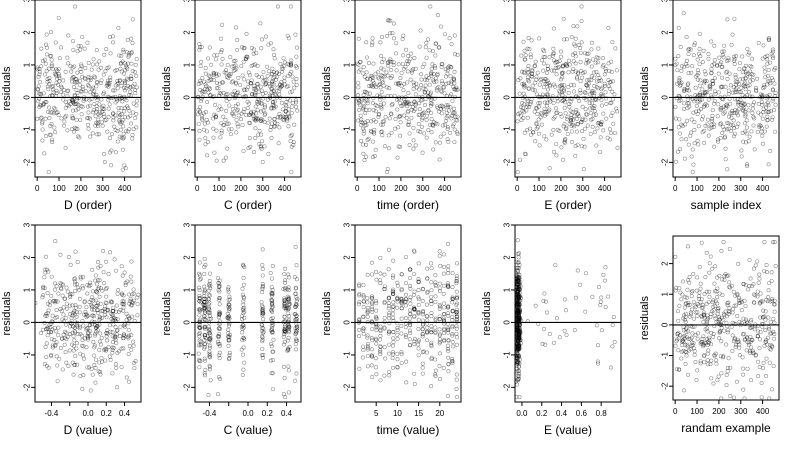  I want to click on x-tick-label: 300, so click(741, 188).